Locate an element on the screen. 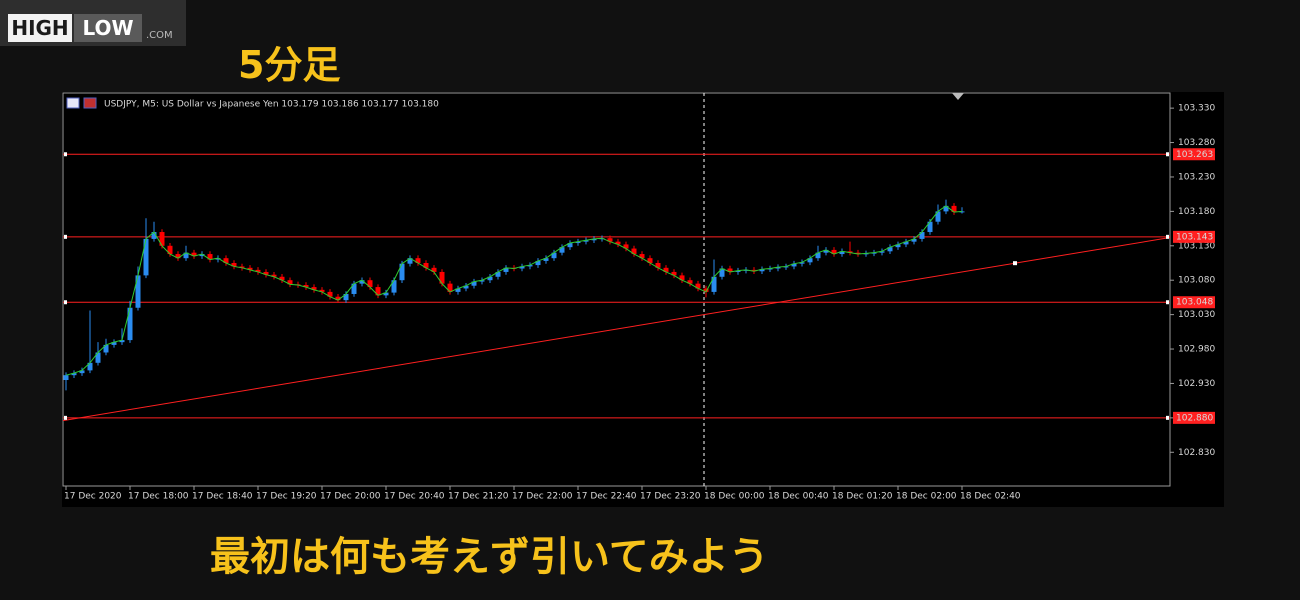  x-tick-label: 18 Dec 02:40 is located at coordinates (990, 497).